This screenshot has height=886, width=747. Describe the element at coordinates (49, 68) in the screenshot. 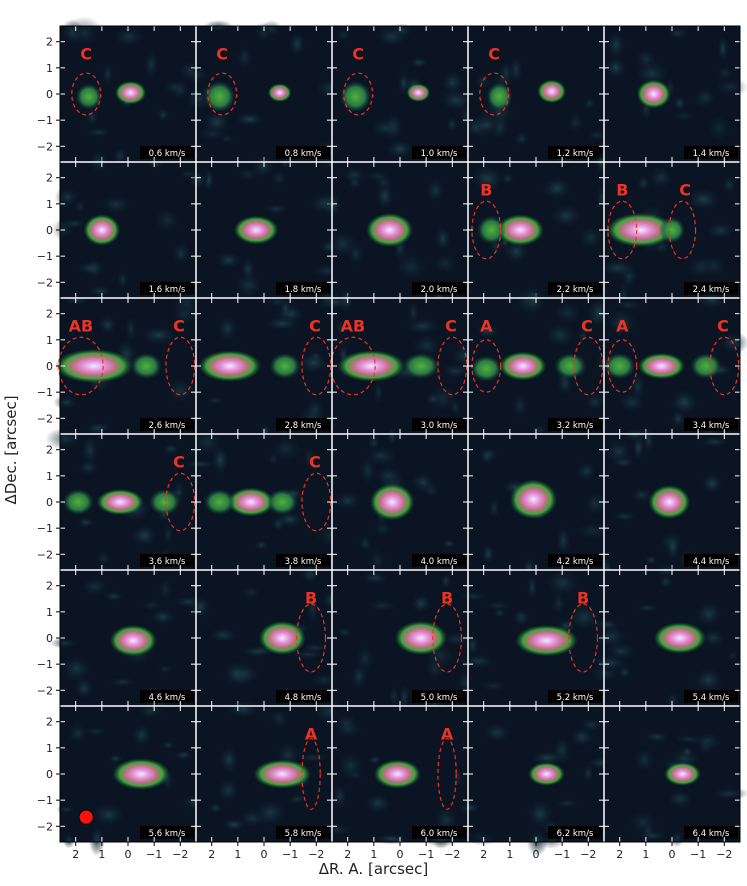

I see `y-tick-label: 1` at that location.